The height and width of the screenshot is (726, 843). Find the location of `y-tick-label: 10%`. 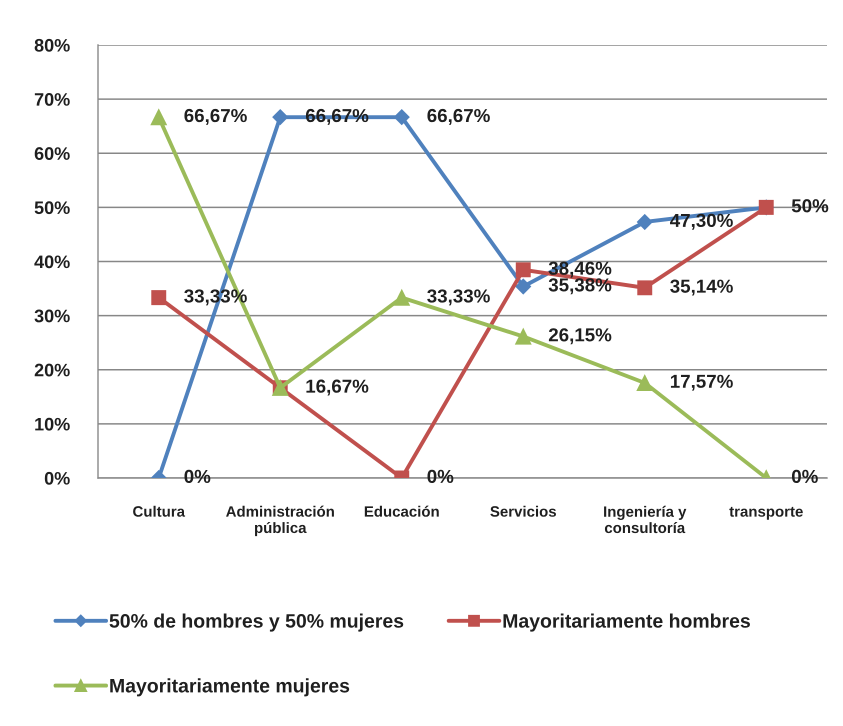

y-tick-label: 10% is located at coordinates (52, 424).